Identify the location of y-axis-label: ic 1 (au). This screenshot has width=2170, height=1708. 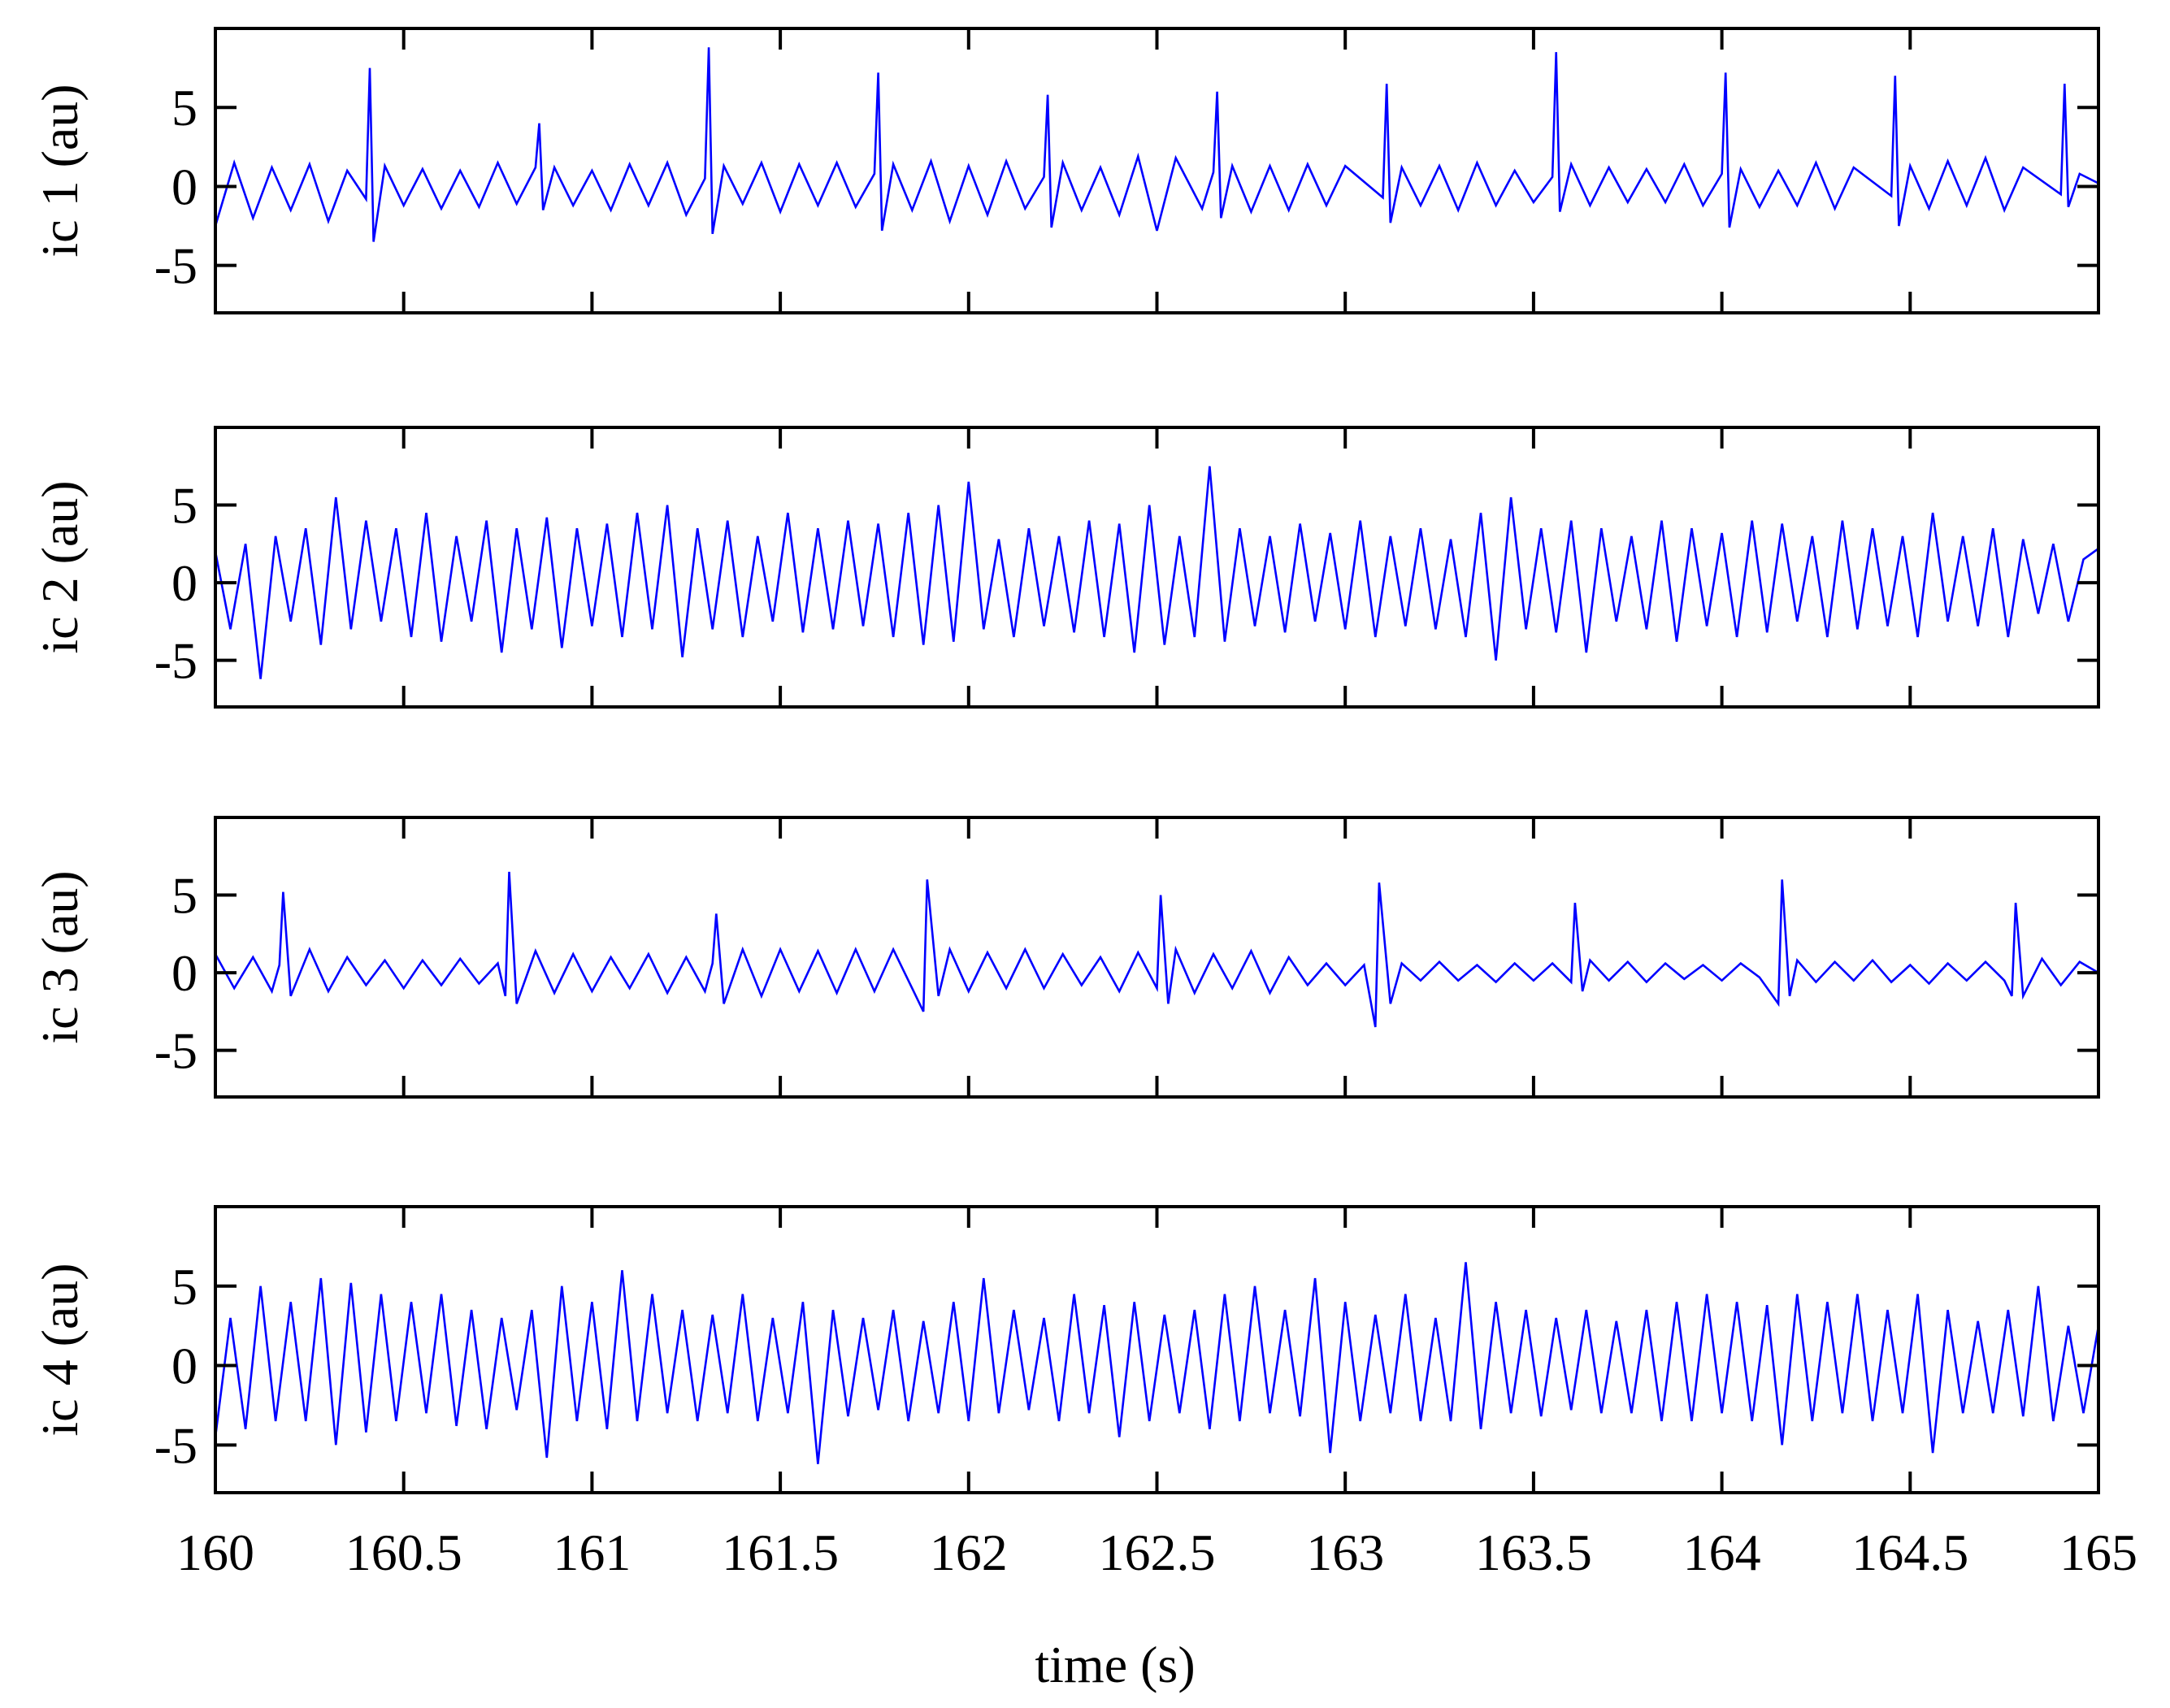
(60, 170).